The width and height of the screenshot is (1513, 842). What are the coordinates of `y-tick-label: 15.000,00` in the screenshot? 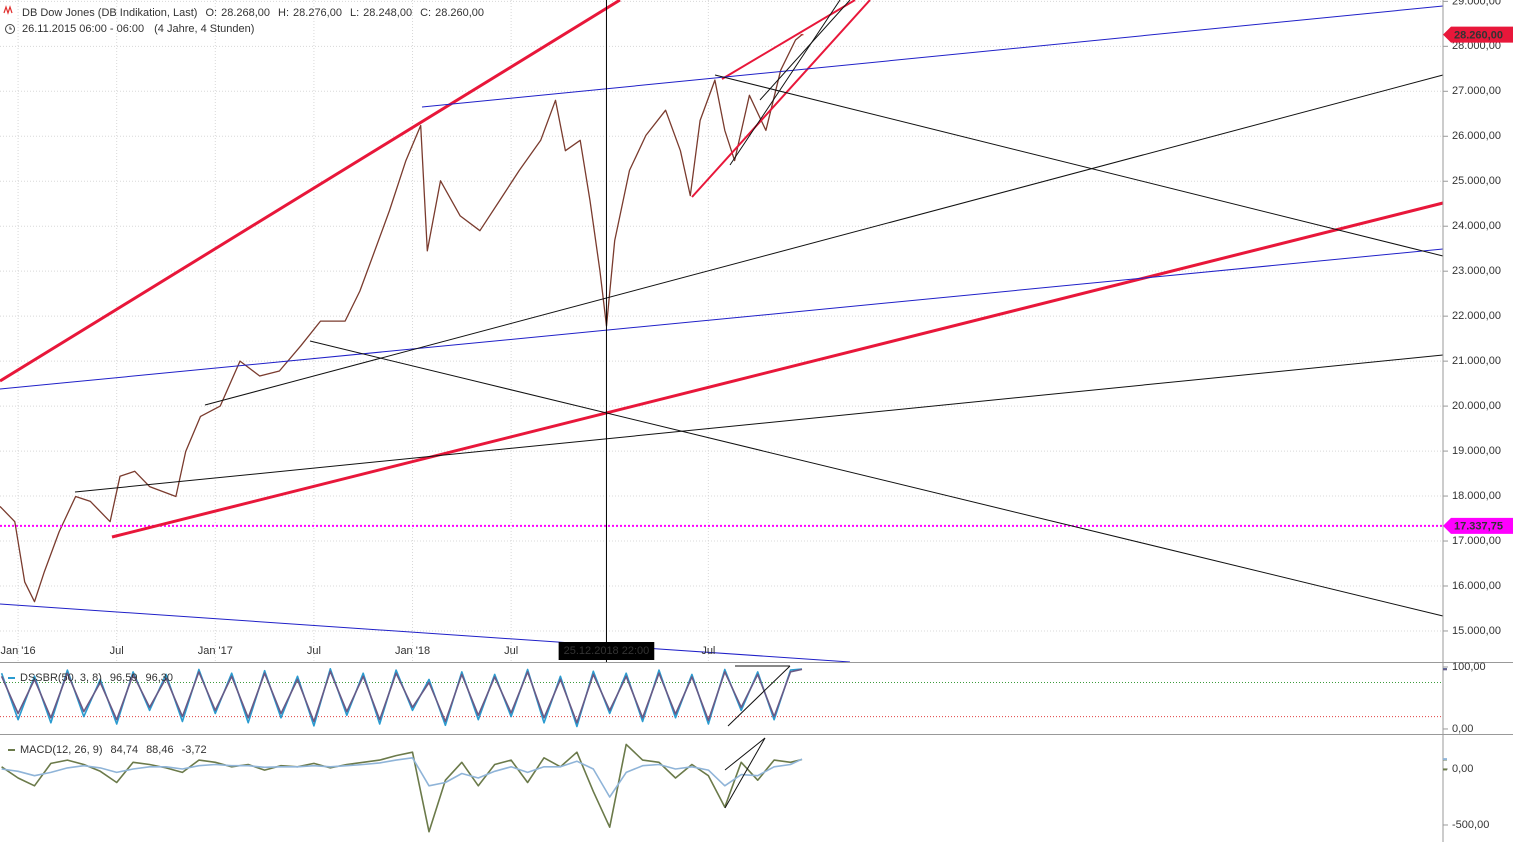 It's located at (1476, 631).